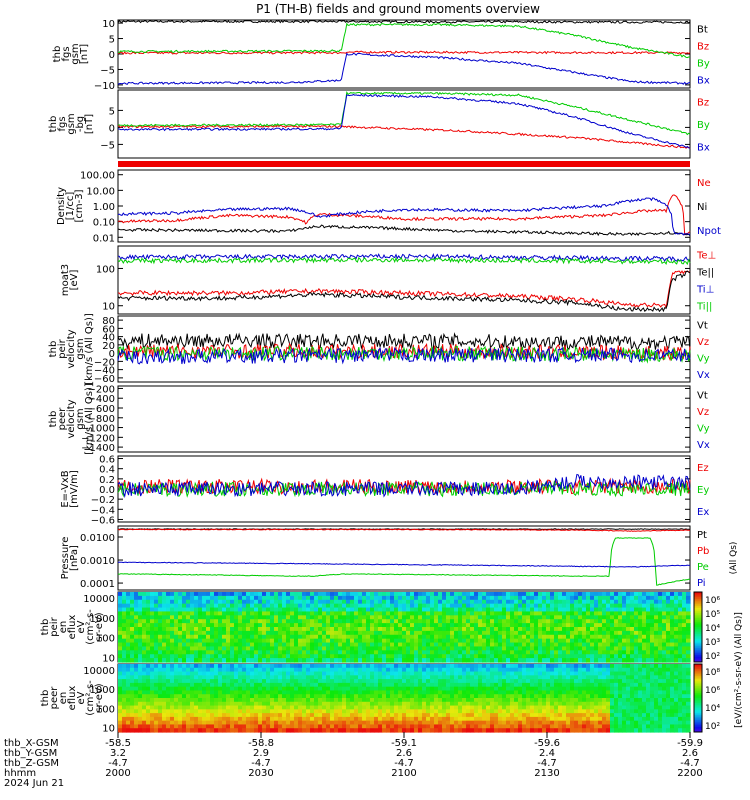 Image resolution: width=750 pixels, height=800 pixels. Describe the element at coordinates (65, 558) in the screenshot. I see `y-axis-label: Pressure` at that location.